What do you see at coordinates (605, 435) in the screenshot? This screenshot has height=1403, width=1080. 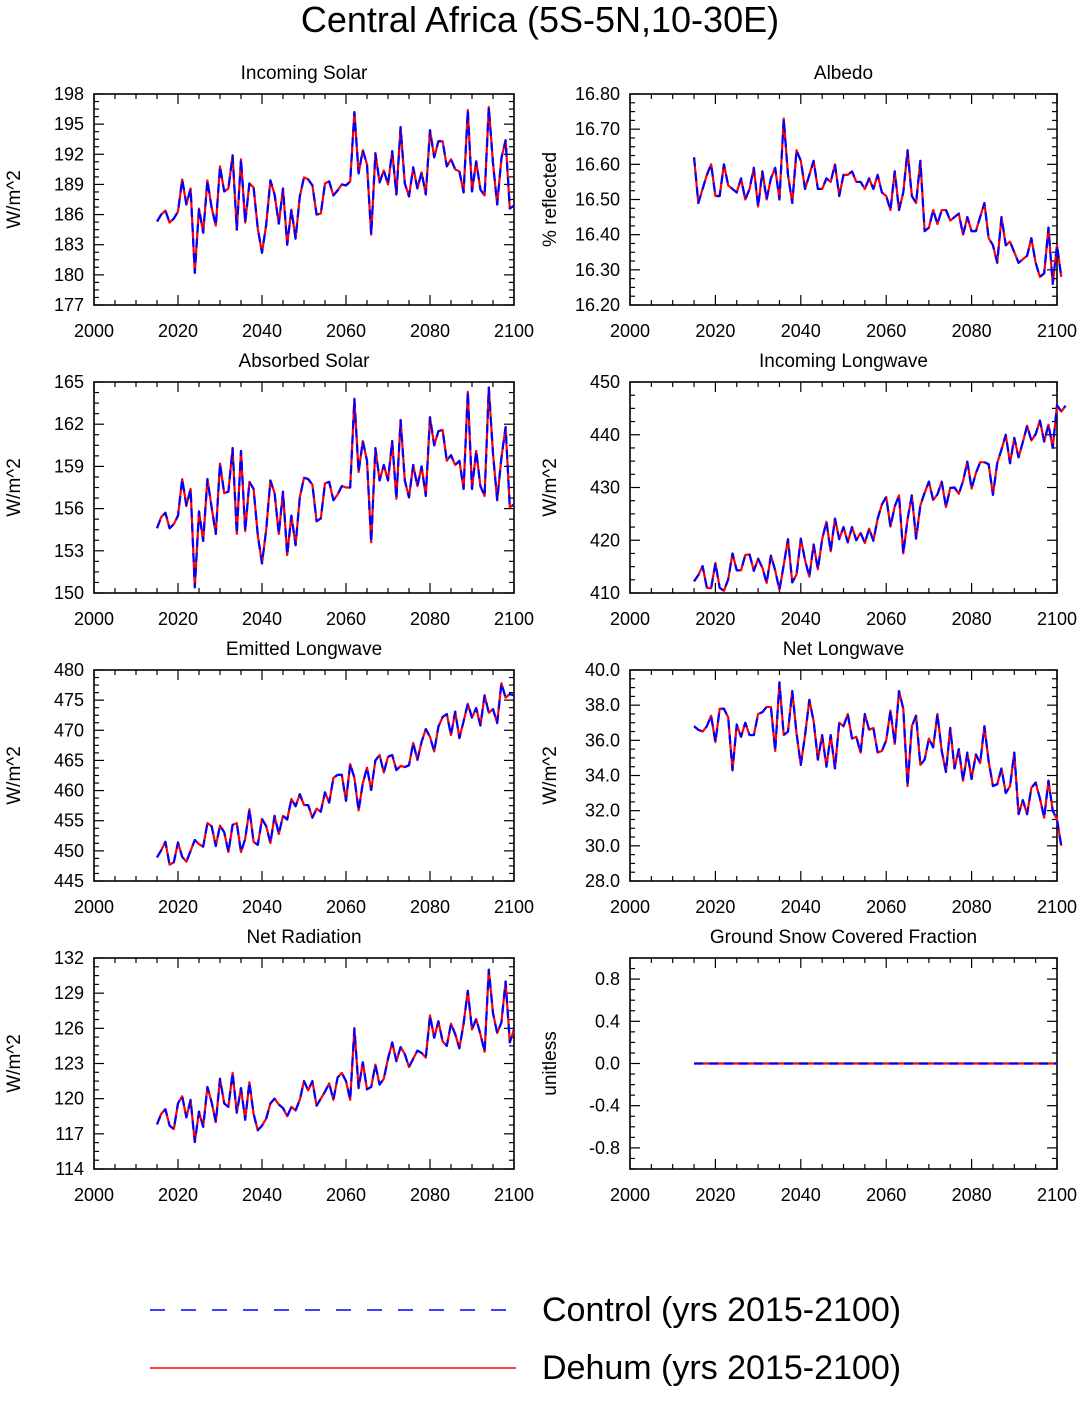 I see `y-tick-label: 440` at bounding box center [605, 435].